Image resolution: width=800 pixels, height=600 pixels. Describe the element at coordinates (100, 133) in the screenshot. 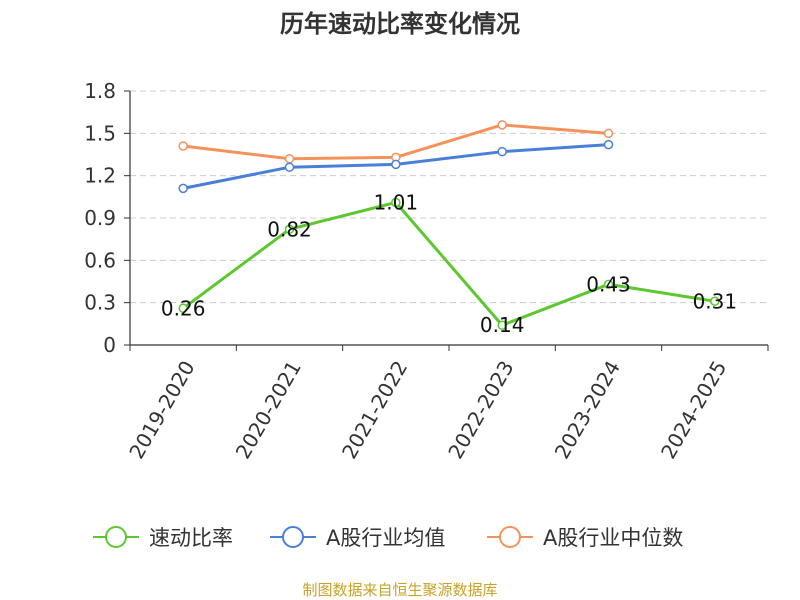

I see `y-tick-label: 1.5` at that location.